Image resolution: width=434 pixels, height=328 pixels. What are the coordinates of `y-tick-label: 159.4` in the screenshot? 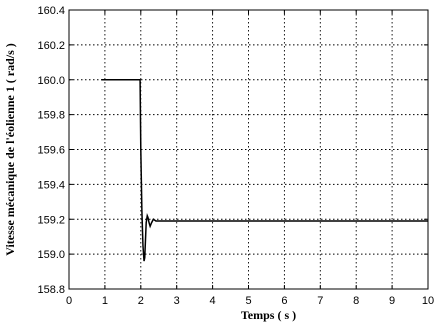 It's located at (51, 185).